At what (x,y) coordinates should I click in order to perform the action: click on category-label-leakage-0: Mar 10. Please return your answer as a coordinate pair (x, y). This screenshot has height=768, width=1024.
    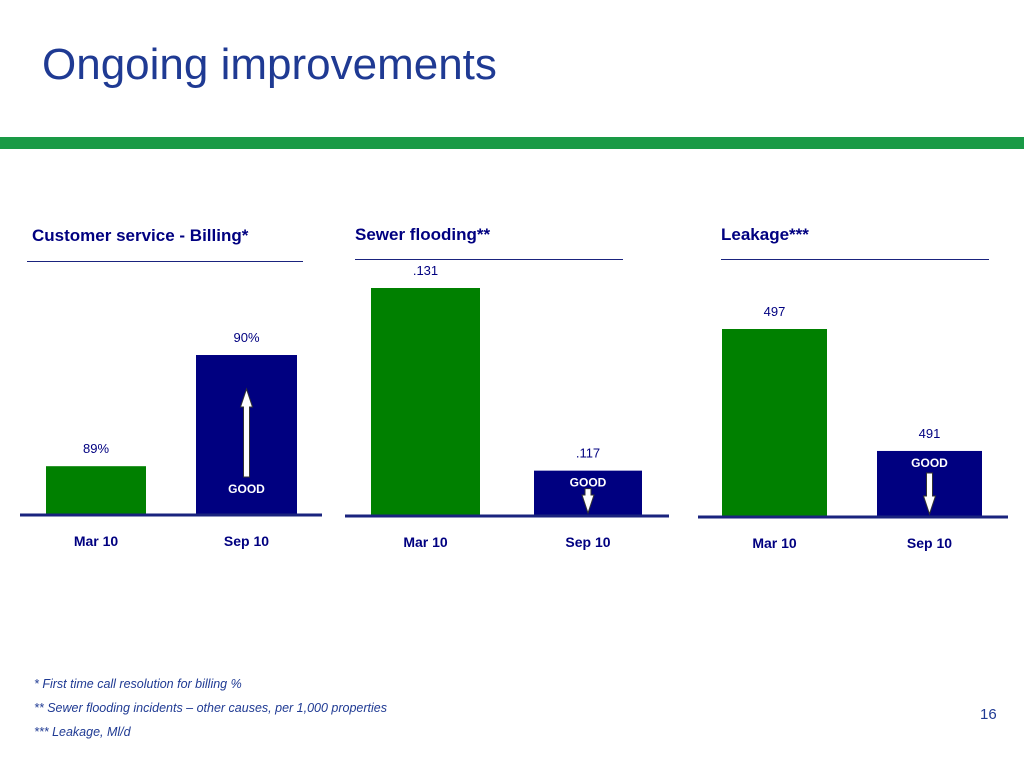
    Looking at the image, I should click on (774, 543).